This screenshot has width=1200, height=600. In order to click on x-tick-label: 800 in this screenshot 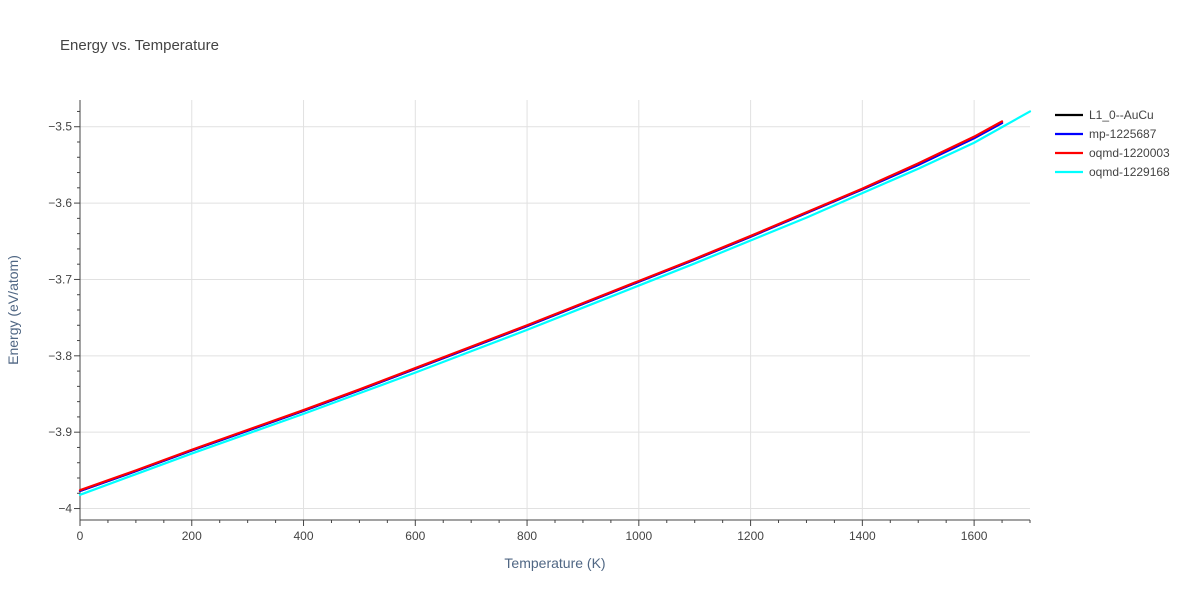, I will do `click(527, 536)`.